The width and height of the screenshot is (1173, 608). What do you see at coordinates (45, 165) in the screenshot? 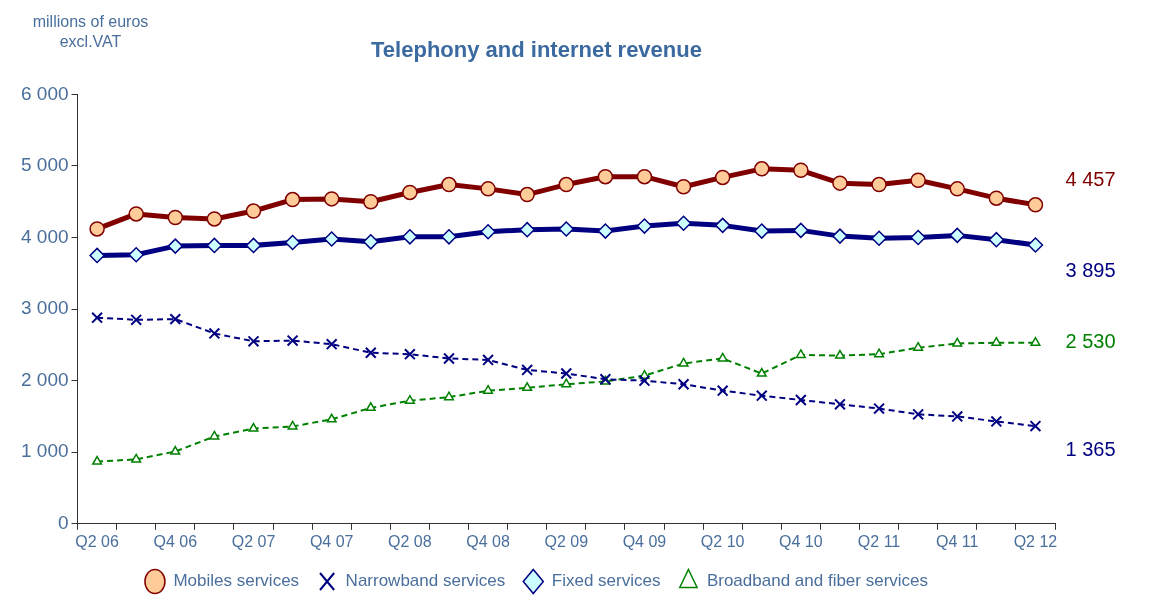
I see `y-tick-label: 5 000` at bounding box center [45, 165].